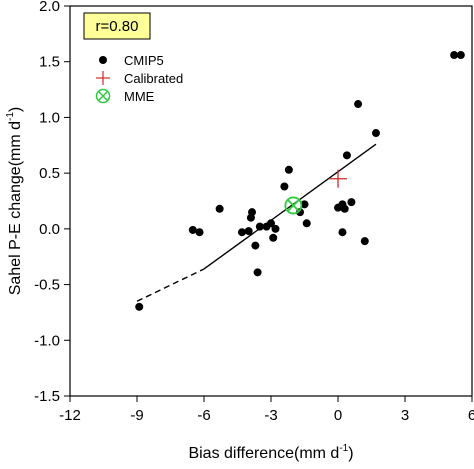  I want to click on y-tick-label: 2.0, so click(49, 7).